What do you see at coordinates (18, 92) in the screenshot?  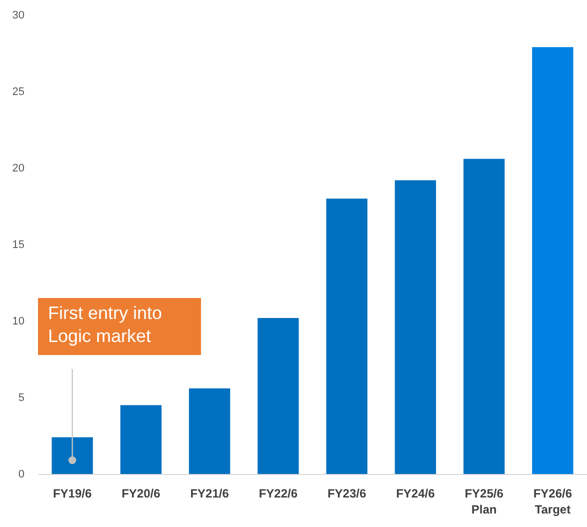 I see `y-tick-label: 25` at bounding box center [18, 92].